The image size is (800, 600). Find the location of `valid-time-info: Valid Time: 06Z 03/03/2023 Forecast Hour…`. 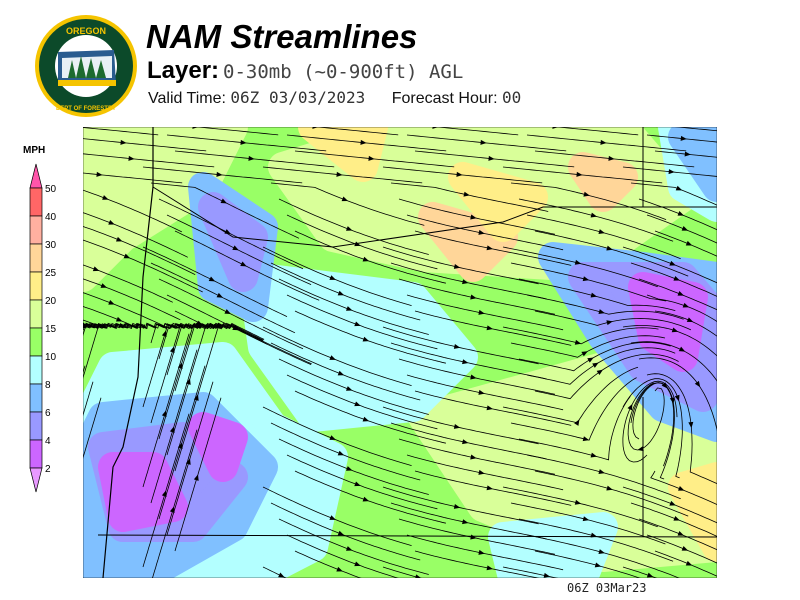

valid-time-info: Valid Time: 06Z 03/03/2023 Forecast Hour… is located at coordinates (334, 98).